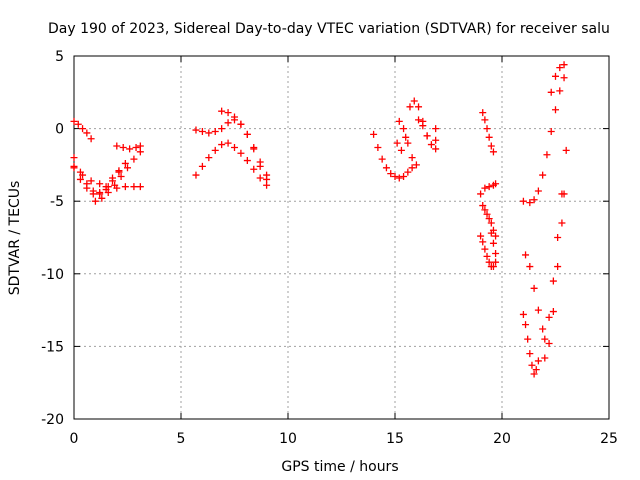 The height and width of the screenshot is (480, 640). Describe the element at coordinates (74, 439) in the screenshot. I see `x-tick-label: 0` at that location.